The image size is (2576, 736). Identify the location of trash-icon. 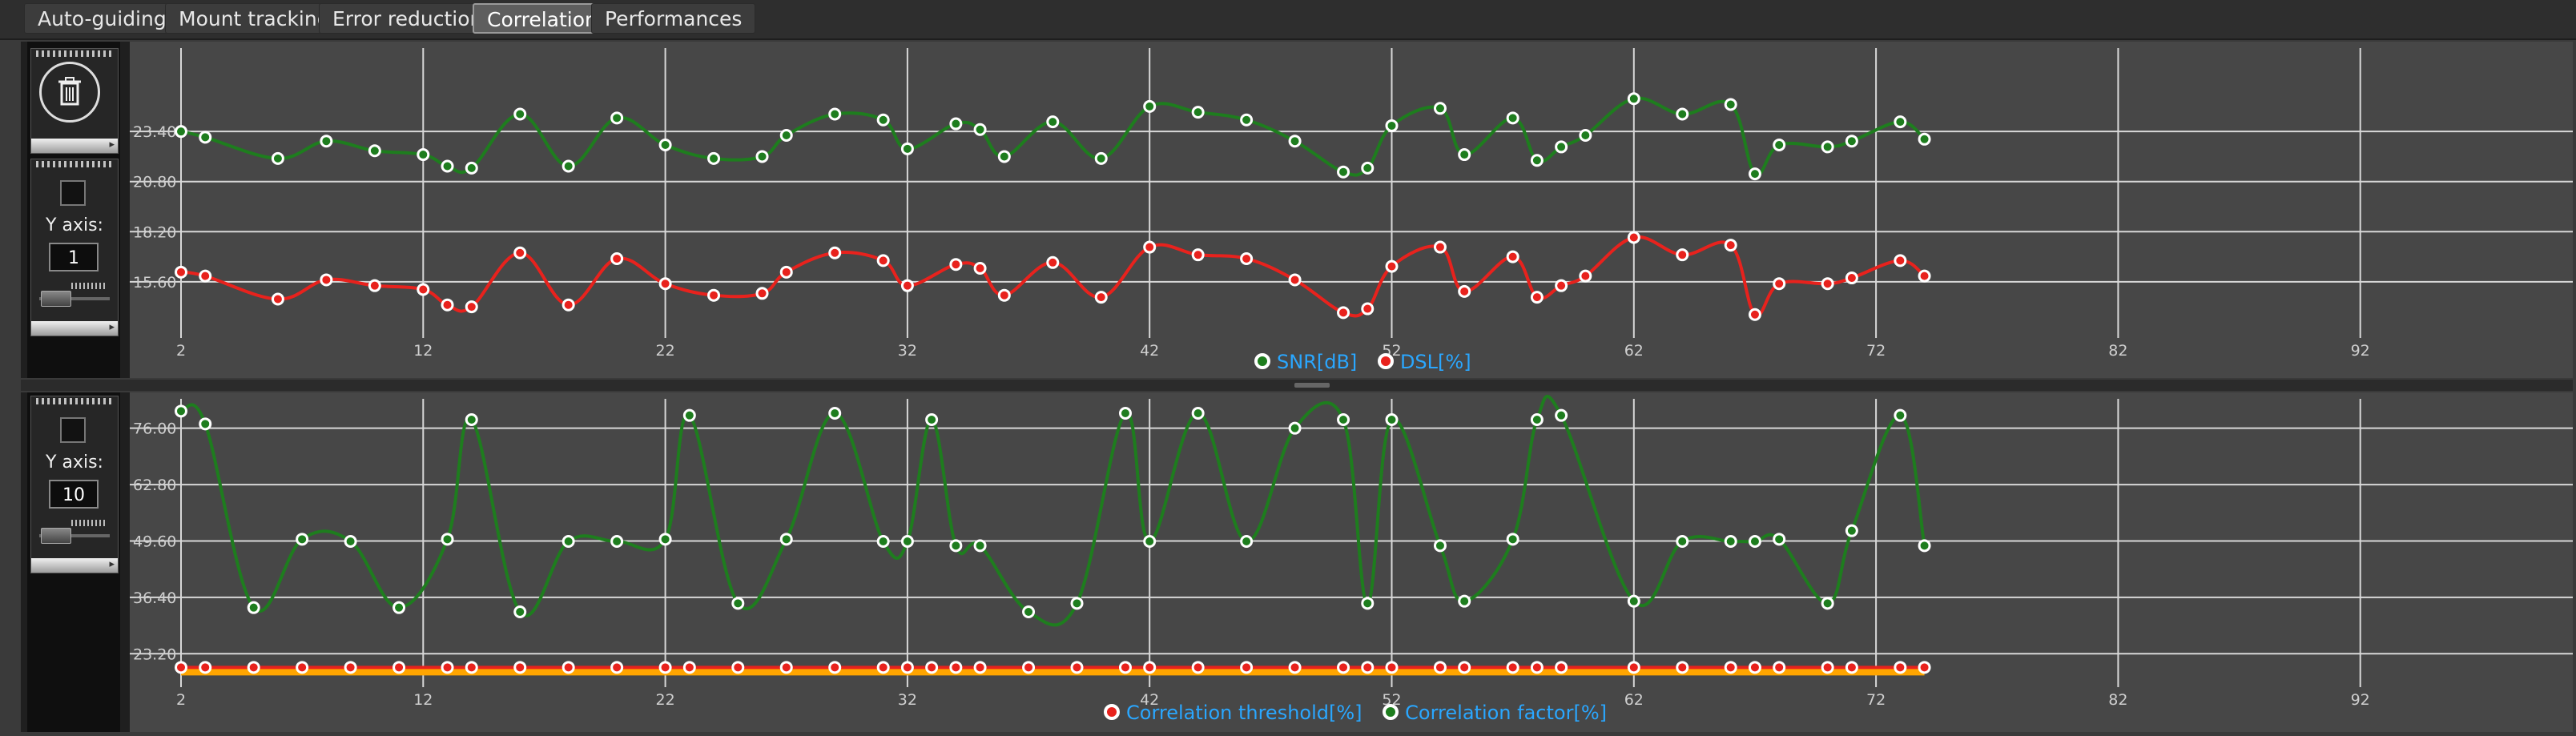
(69, 93).